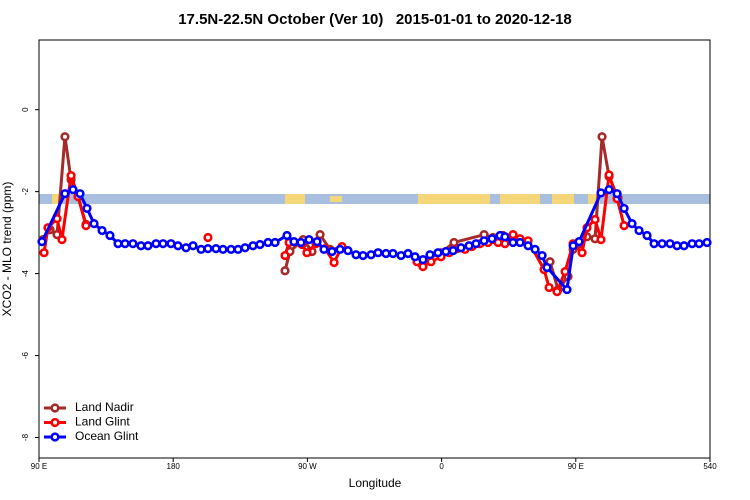  I want to click on y-tick-label: 0, so click(25, 109).